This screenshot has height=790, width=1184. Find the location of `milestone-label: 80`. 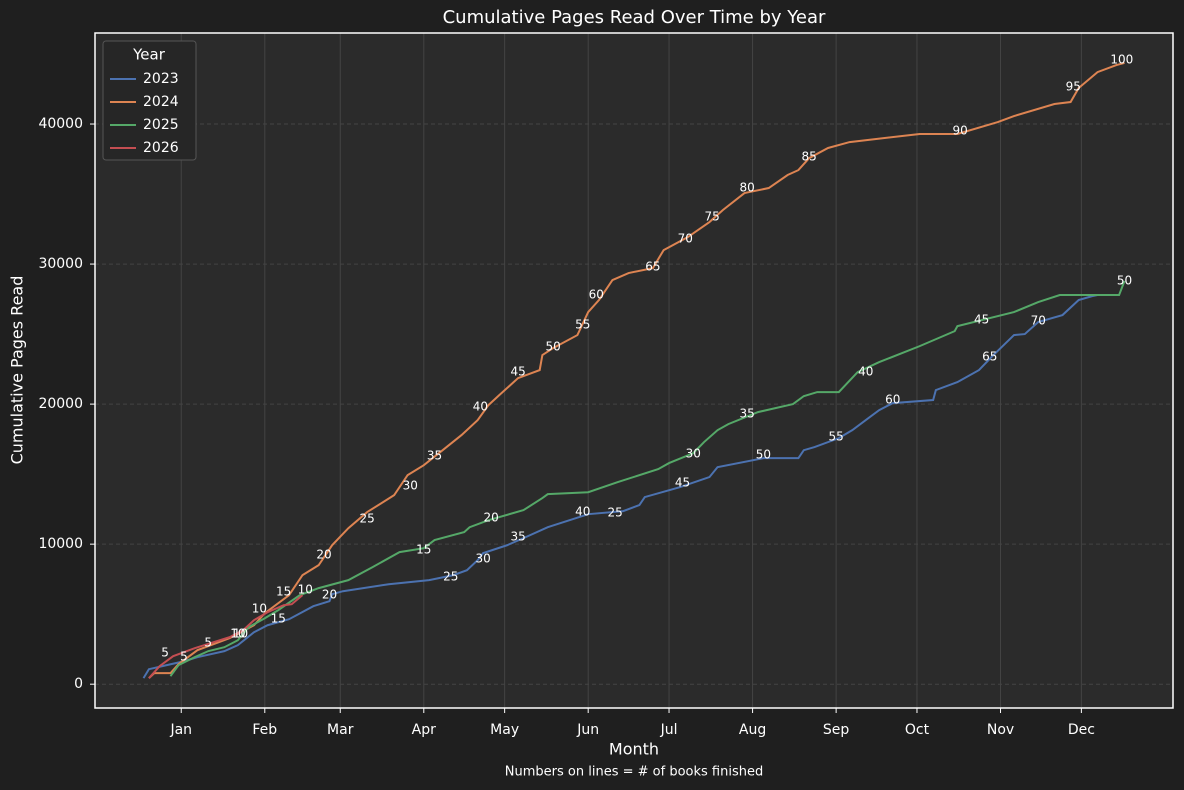

milestone-label: 80 is located at coordinates (747, 188).